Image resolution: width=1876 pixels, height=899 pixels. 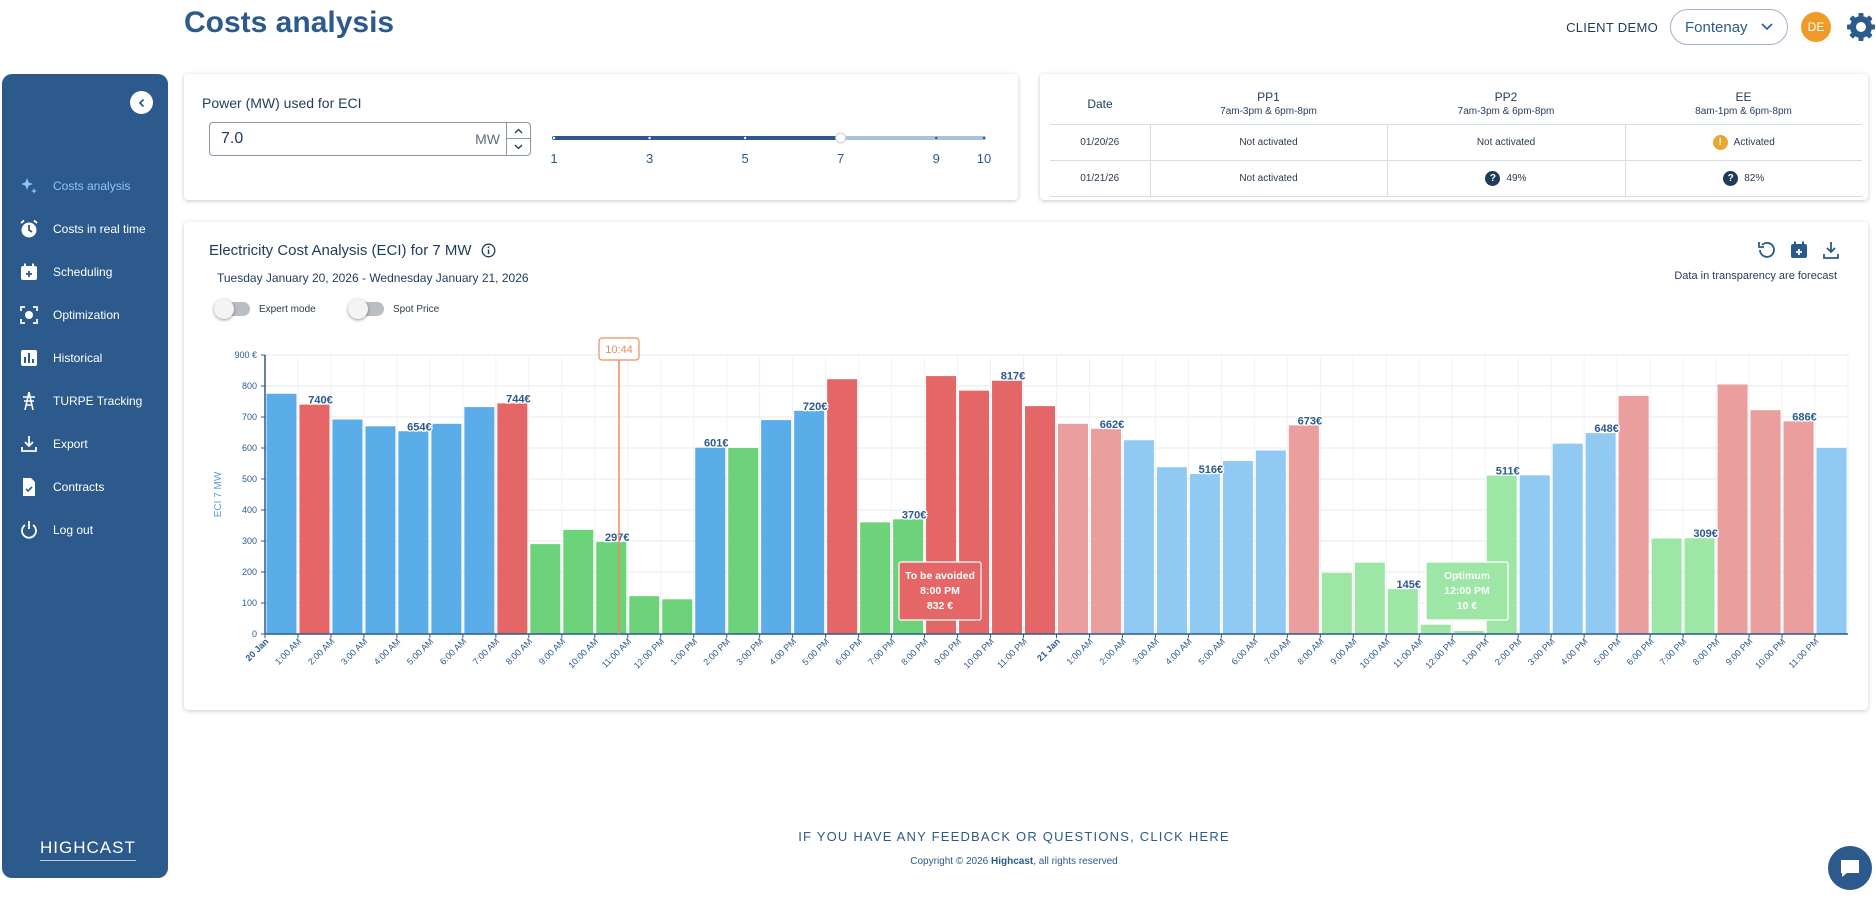 I want to click on stepper-up-button, so click(x=518, y=131).